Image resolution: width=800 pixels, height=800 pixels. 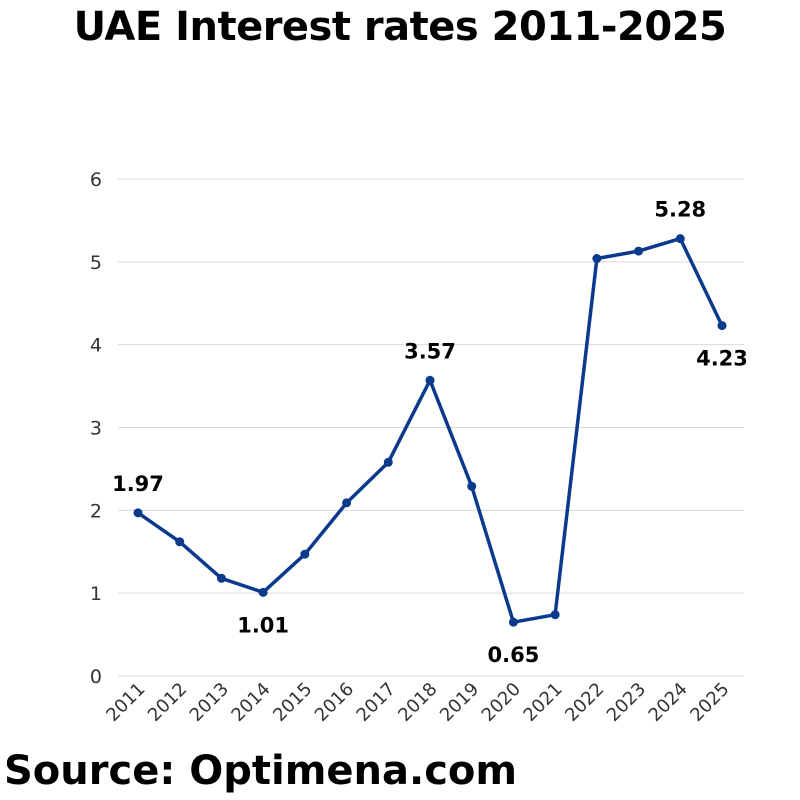 What do you see at coordinates (250, 702) in the screenshot?
I see `x-tick-label: 2014` at bounding box center [250, 702].